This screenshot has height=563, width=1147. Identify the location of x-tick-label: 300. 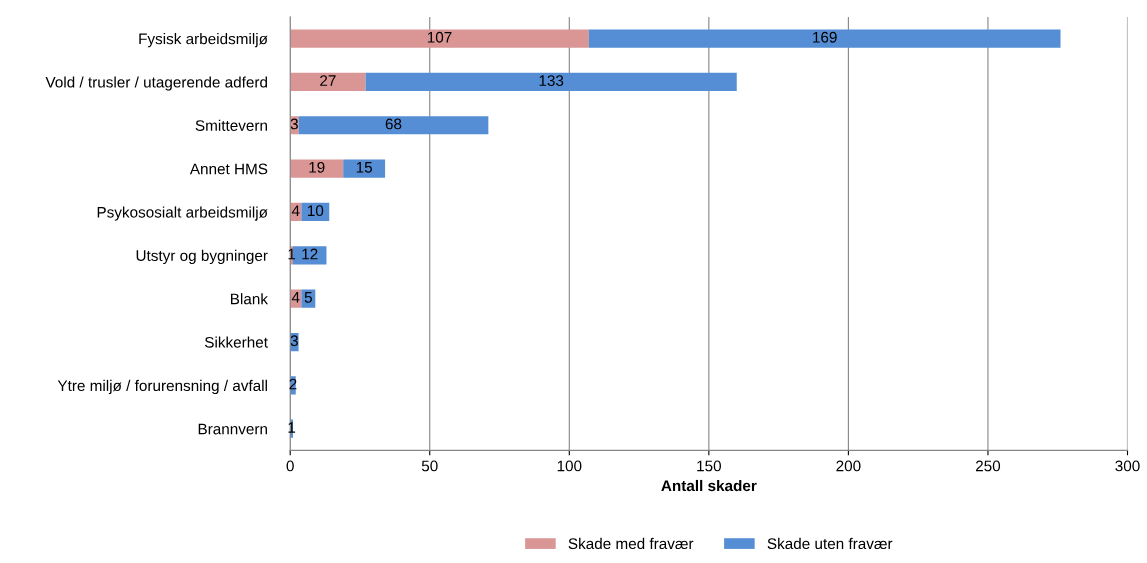
(1127, 466).